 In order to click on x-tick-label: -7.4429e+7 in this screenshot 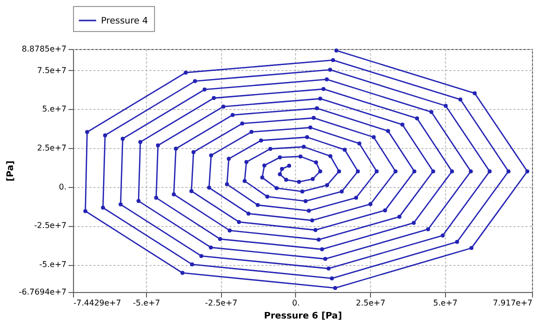, I will do `click(98, 303)`.